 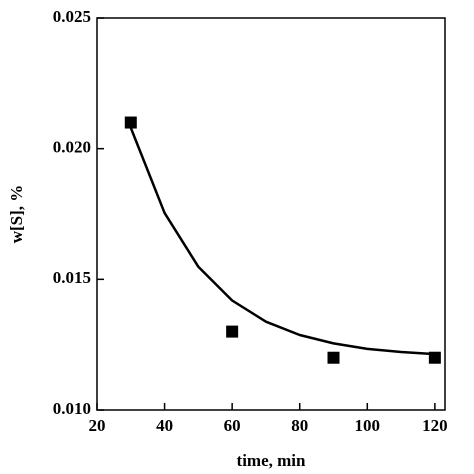 I want to click on y-tick-label: 0.015, so click(x=72, y=277).